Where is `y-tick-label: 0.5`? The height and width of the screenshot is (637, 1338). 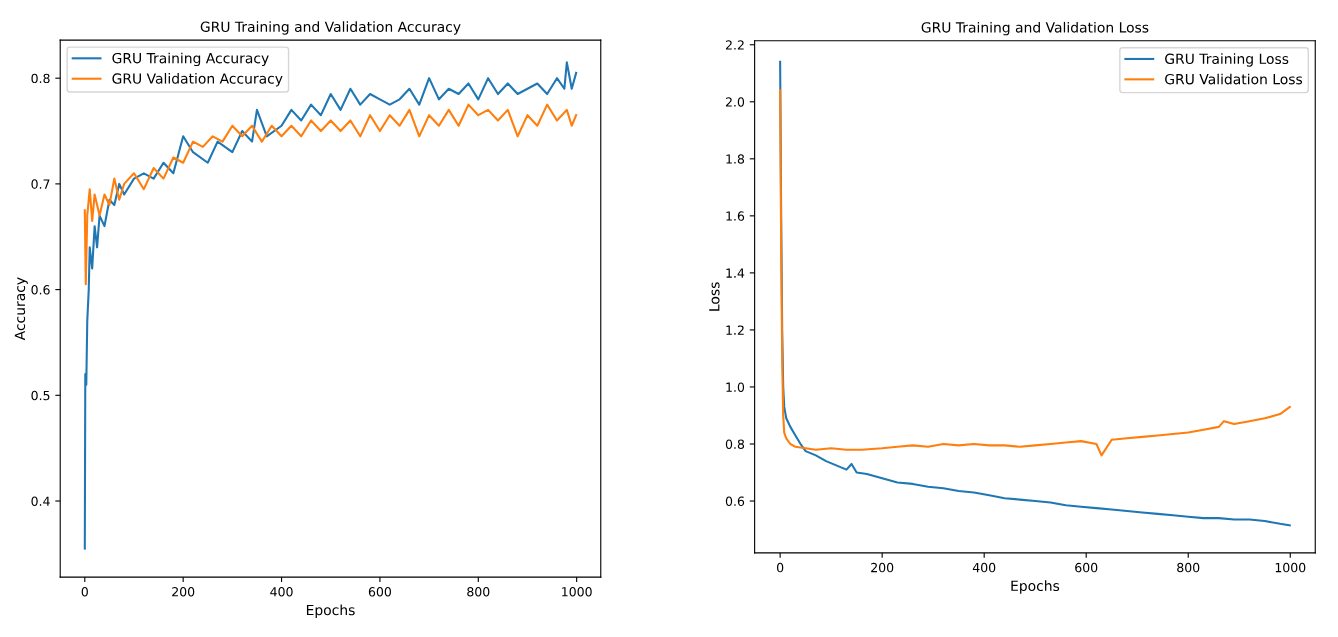
y-tick-label: 0.5 is located at coordinates (40, 395).